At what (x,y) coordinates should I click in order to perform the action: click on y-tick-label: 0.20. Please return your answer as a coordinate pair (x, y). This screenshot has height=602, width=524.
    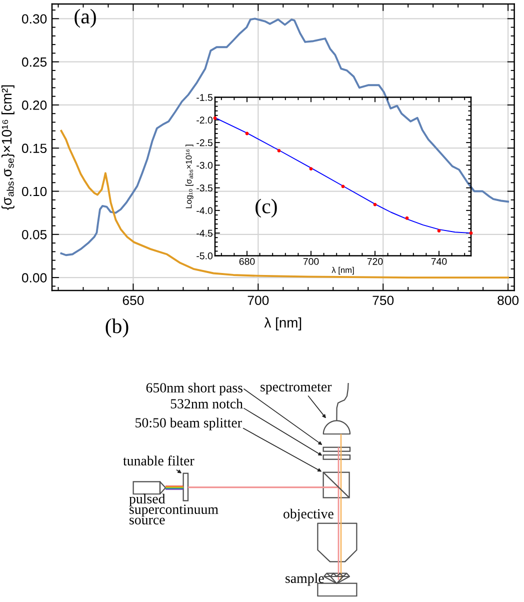
    Looking at the image, I should click on (34, 105).